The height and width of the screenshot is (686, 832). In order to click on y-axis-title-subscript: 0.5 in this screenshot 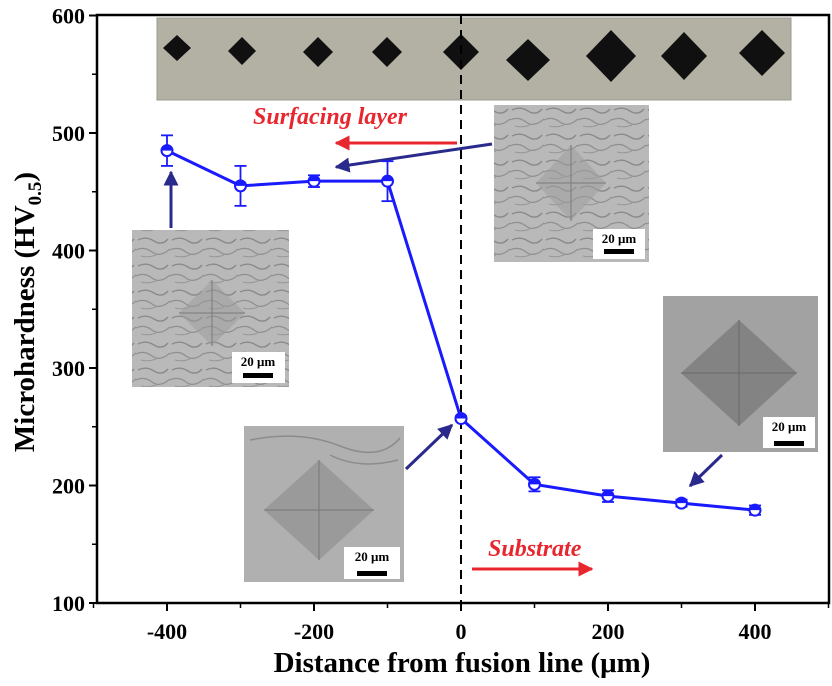, I will do `click(35, 194)`.